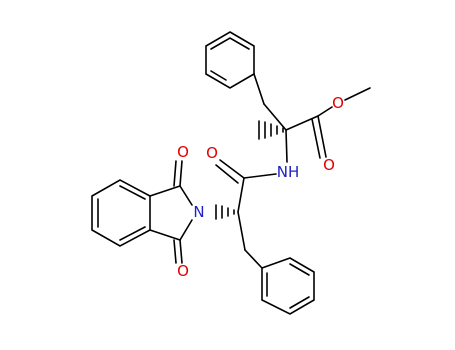 The width and height of the screenshot is (455, 350). What do you see at coordinates (288, 172) in the screenshot?
I see `atom-label: NH` at bounding box center [288, 172].